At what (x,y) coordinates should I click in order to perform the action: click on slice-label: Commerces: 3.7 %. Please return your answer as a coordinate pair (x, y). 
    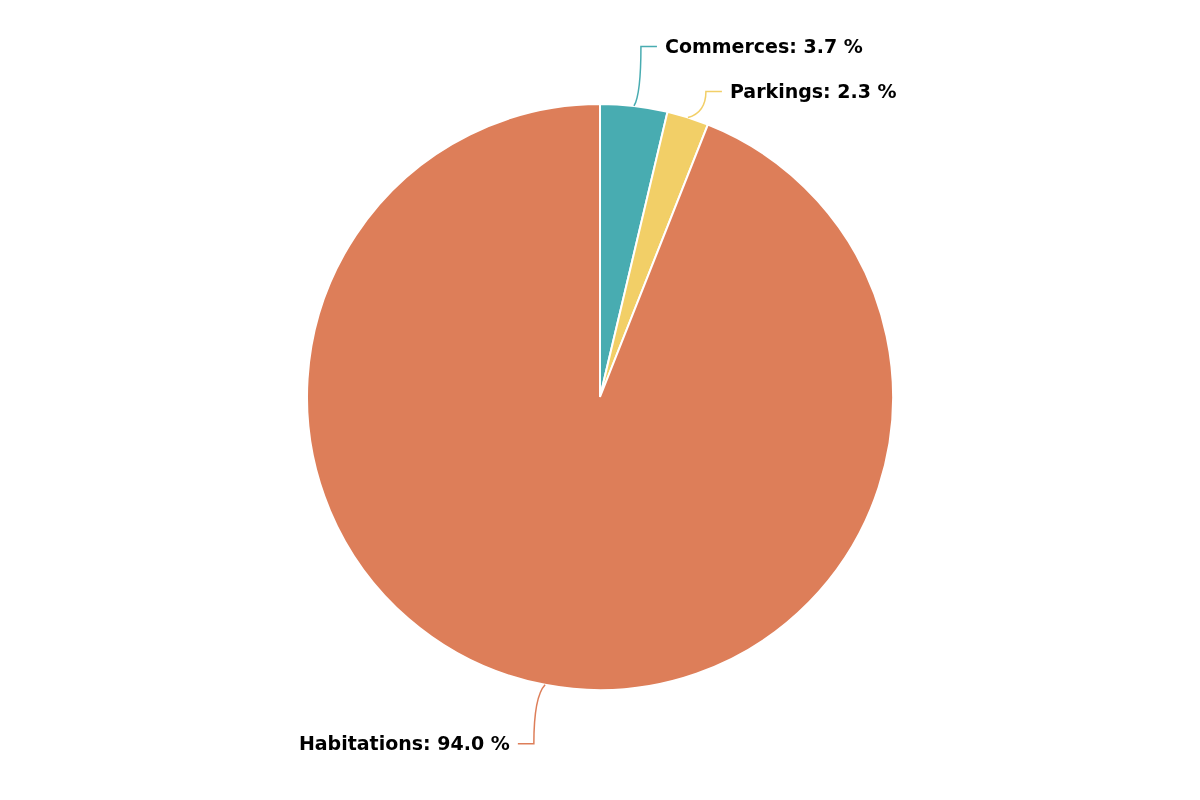
    Looking at the image, I should click on (763, 46).